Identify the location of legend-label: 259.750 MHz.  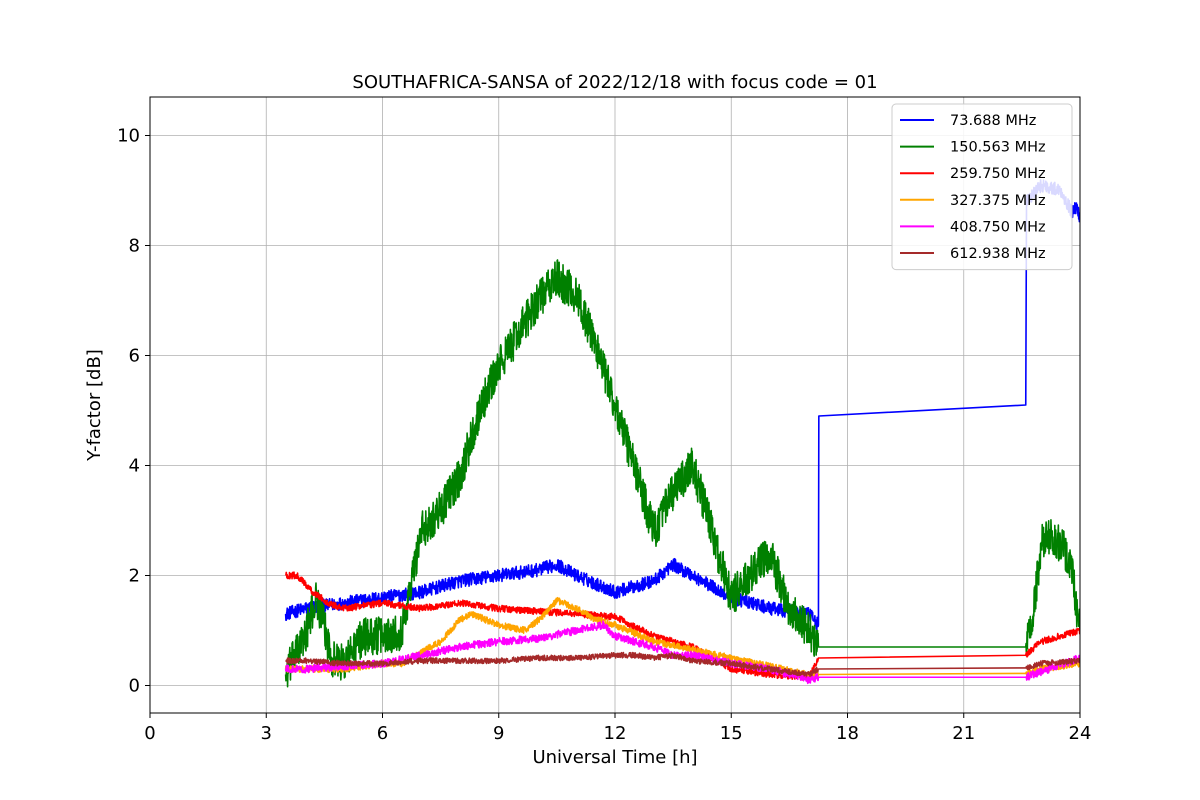
(998, 174).